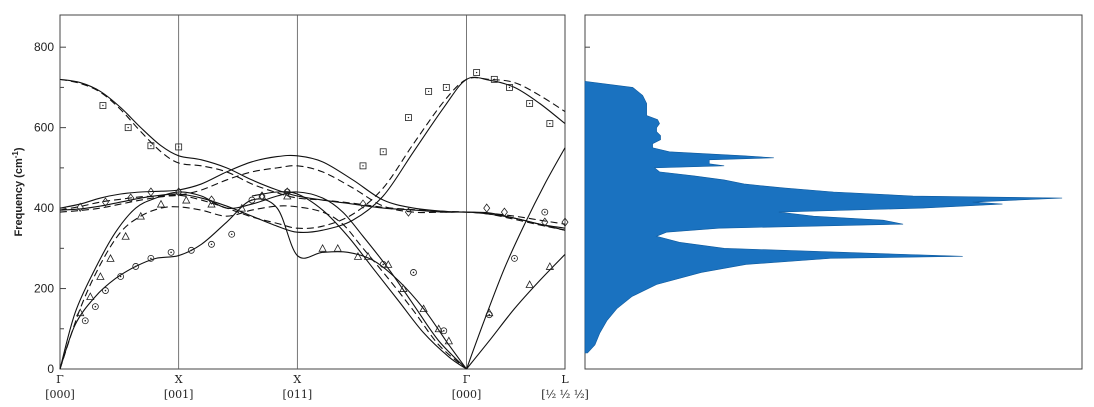  What do you see at coordinates (179, 394) in the screenshot?
I see `symmetry-index: [001]` at bounding box center [179, 394].